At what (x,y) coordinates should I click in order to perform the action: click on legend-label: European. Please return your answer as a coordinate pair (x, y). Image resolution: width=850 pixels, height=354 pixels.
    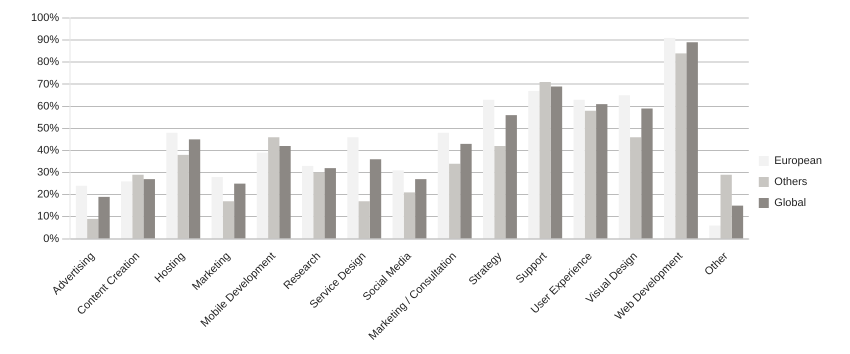
    Looking at the image, I should click on (798, 161).